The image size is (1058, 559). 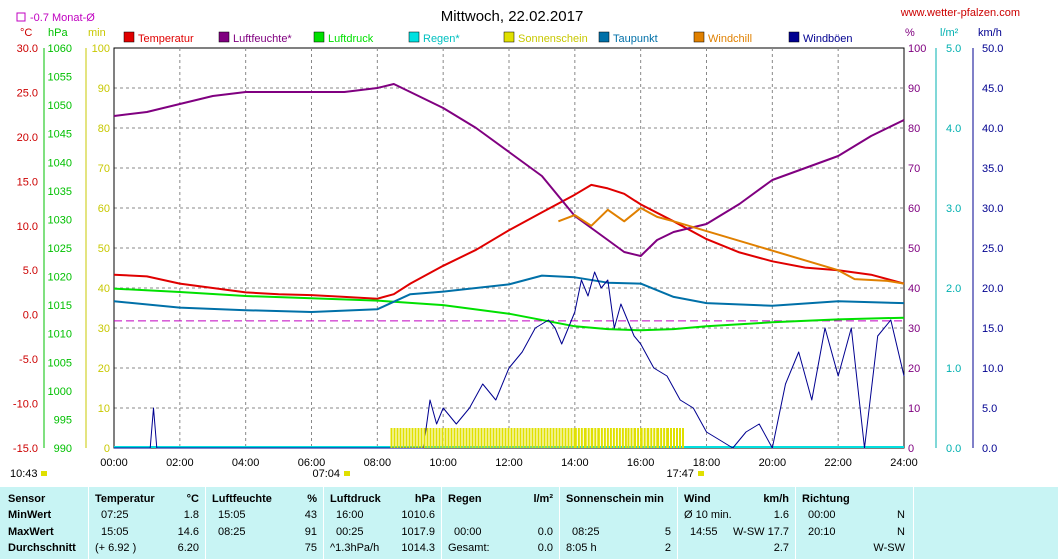 What do you see at coordinates (191, 515) in the screenshot?
I see `temp-min-val: 1.8` at bounding box center [191, 515].